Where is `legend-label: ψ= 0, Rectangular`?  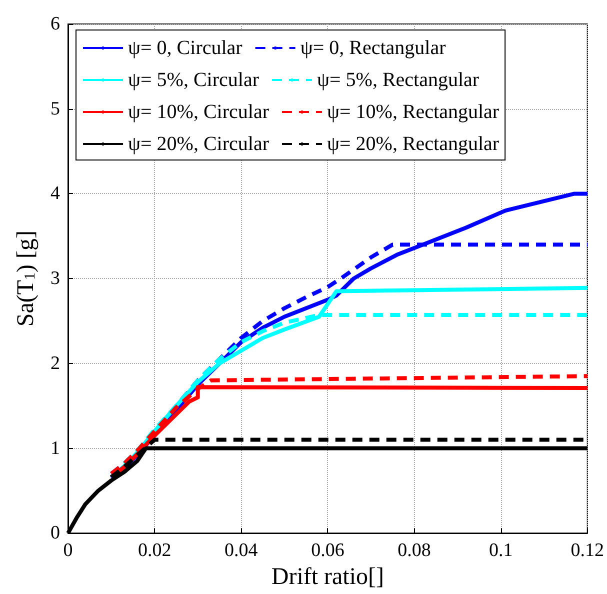 legend-label: ψ= 0, Rectangular is located at coordinates (373, 48).